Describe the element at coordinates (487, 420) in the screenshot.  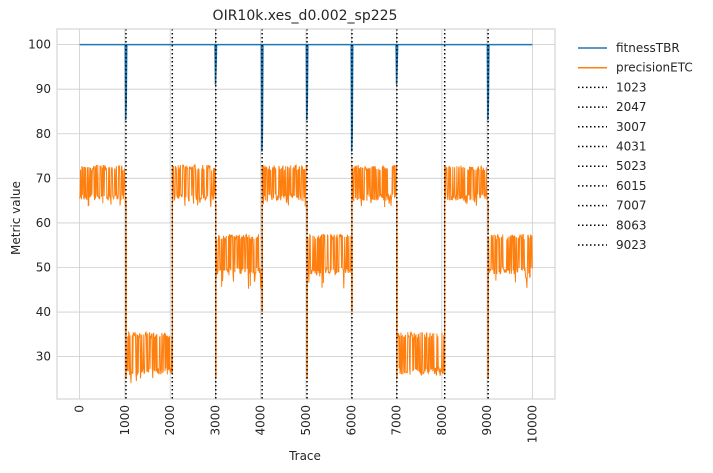
I see `x-tick-label: 9000` at that location.